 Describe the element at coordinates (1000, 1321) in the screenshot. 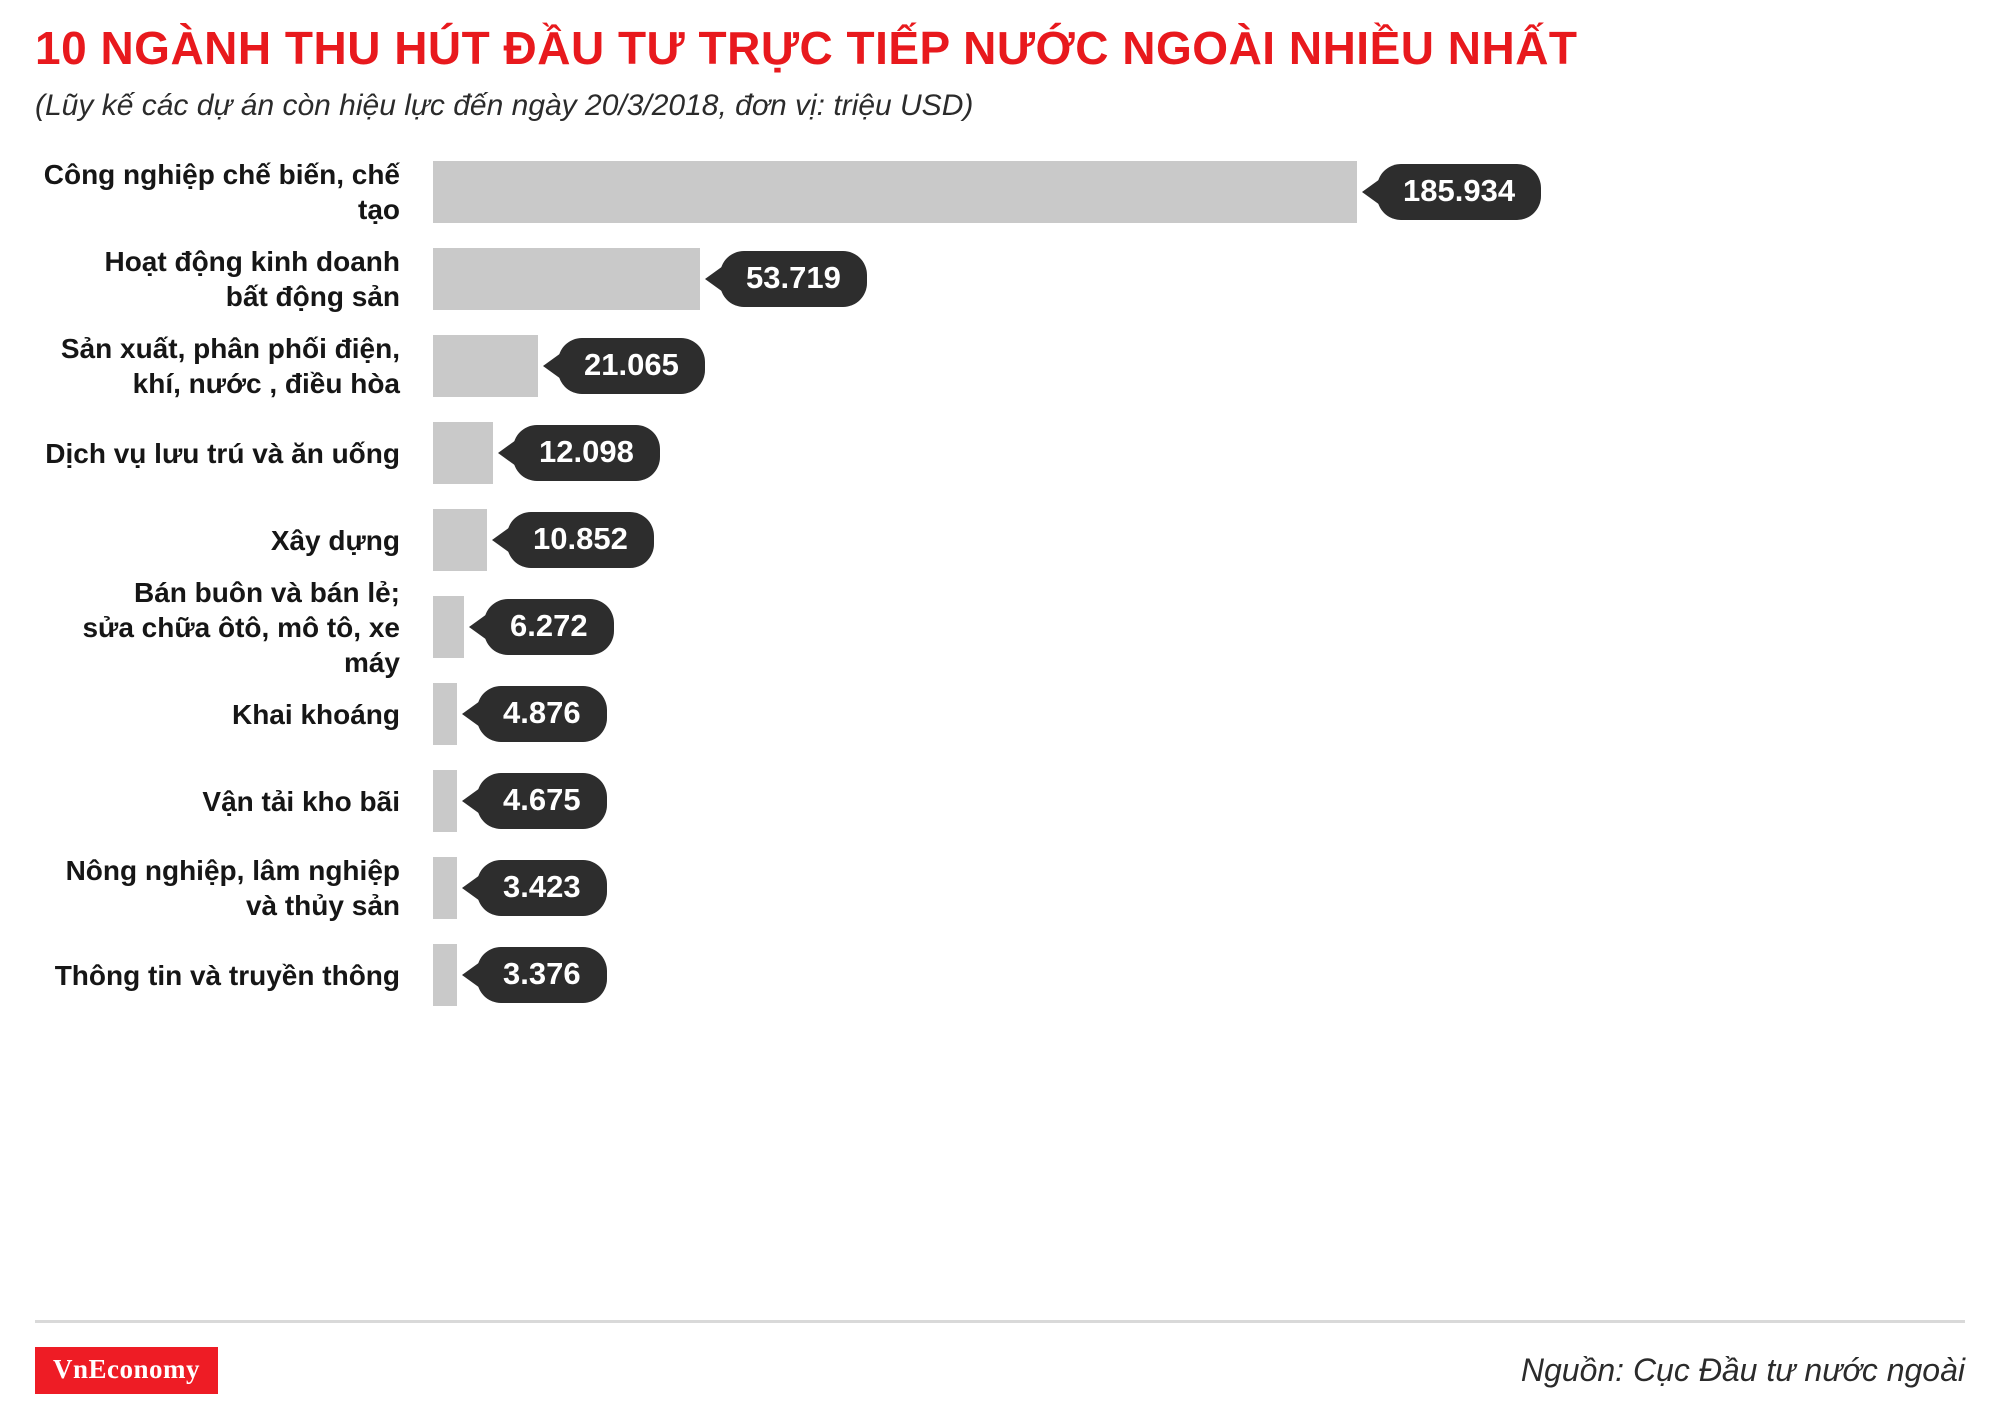

I see `footer-divider` at that location.